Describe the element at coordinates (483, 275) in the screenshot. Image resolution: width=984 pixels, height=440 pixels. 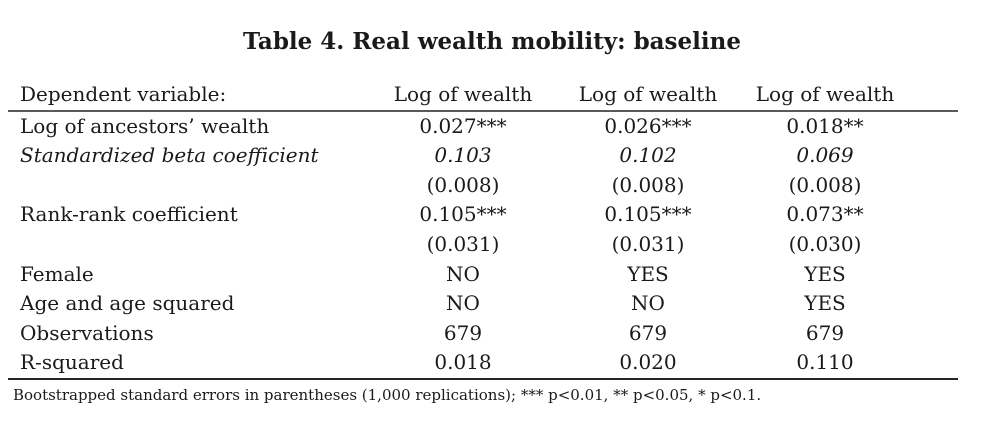
I see `table-row: Female NO YES YES` at that location.